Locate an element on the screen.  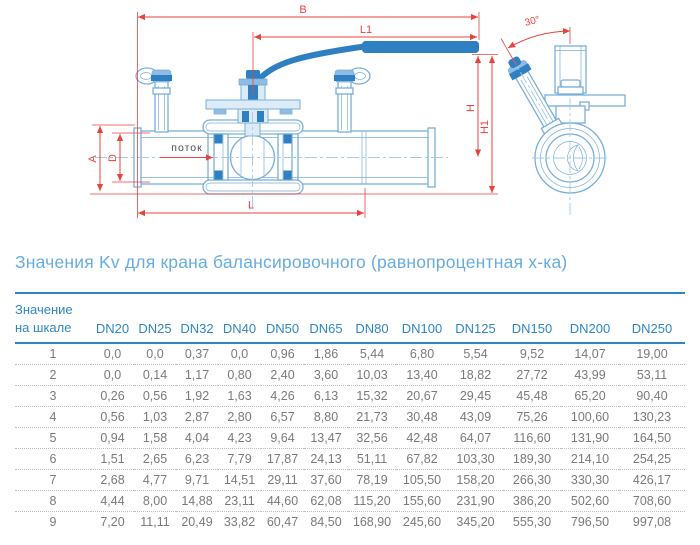
kv-value: 62,08 is located at coordinates (326, 501).